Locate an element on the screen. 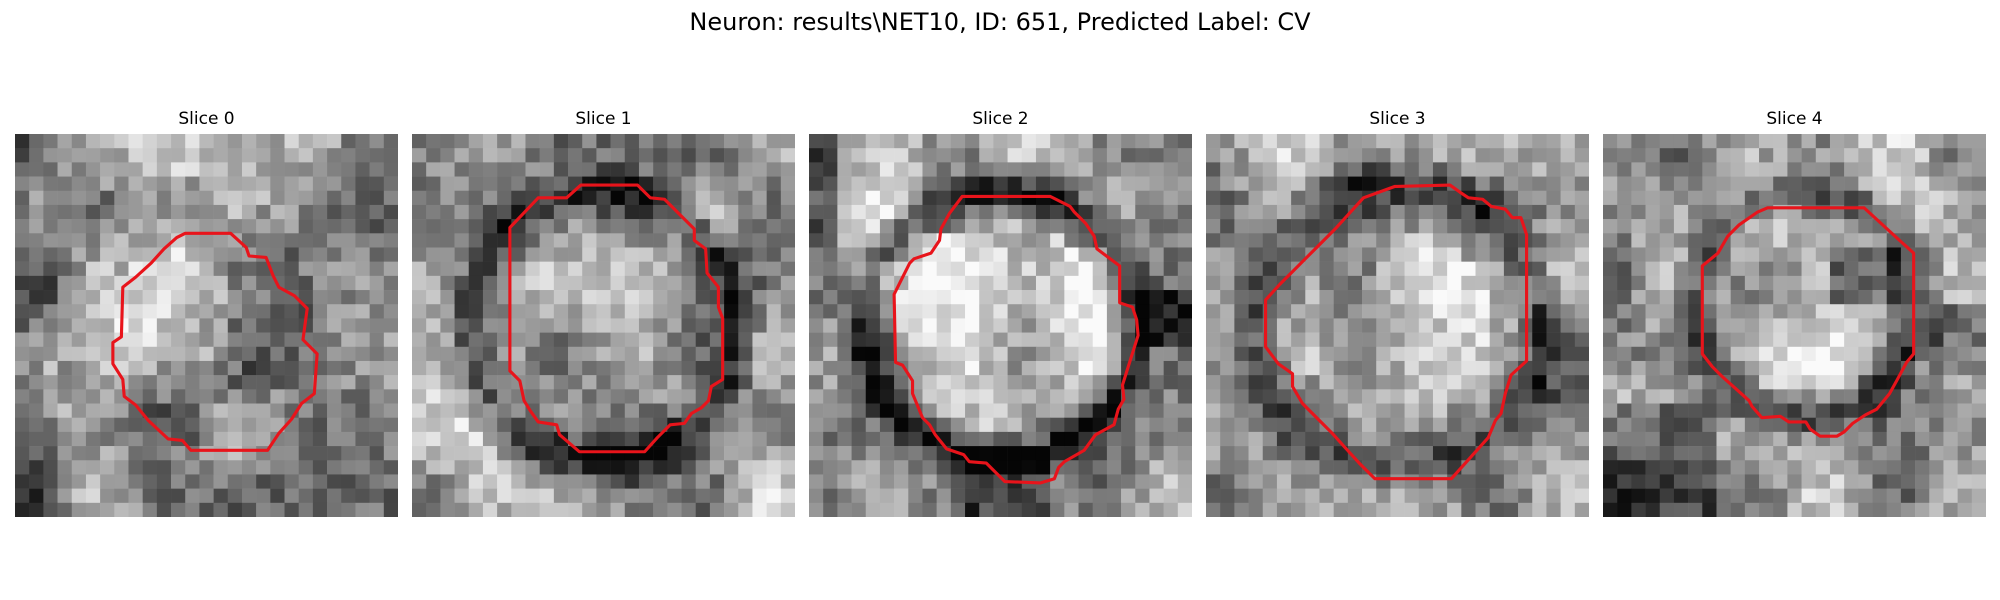  slice-title: Slice 2 is located at coordinates (1000, 119).